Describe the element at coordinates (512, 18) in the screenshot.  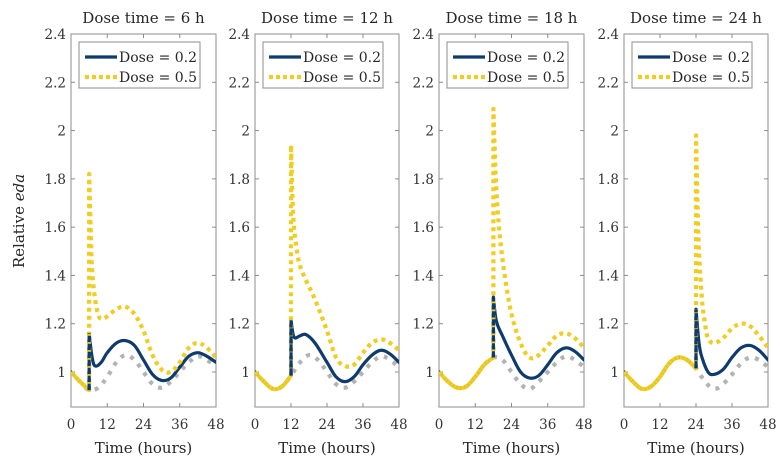
I see `panel-title: Dose time = 18 h` at that location.